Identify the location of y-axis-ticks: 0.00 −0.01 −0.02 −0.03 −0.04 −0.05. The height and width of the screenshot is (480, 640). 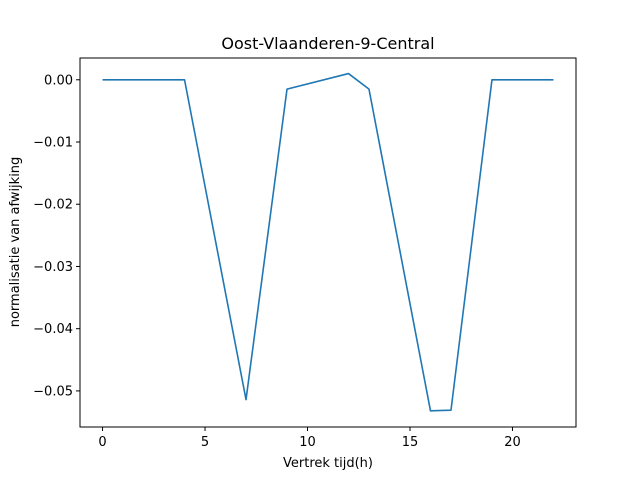
(56, 236).